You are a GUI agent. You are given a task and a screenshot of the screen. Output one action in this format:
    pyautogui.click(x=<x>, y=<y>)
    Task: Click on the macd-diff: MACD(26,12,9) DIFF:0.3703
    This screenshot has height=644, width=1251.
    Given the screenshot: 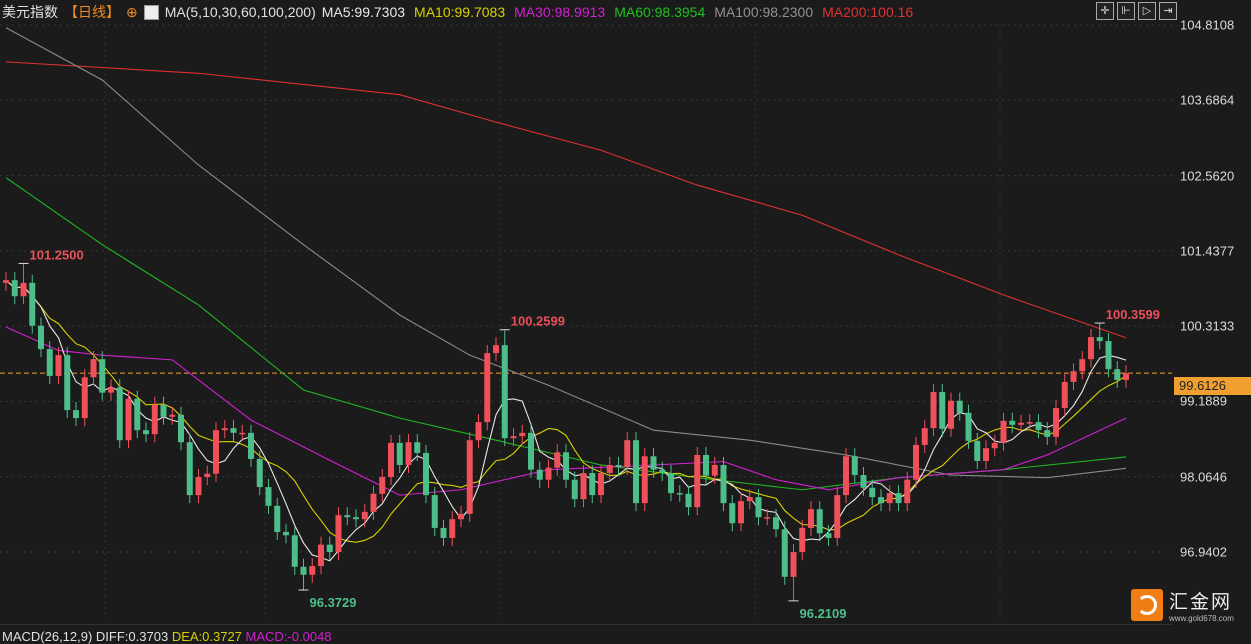 What is the action you would take?
    pyautogui.click(x=85, y=636)
    